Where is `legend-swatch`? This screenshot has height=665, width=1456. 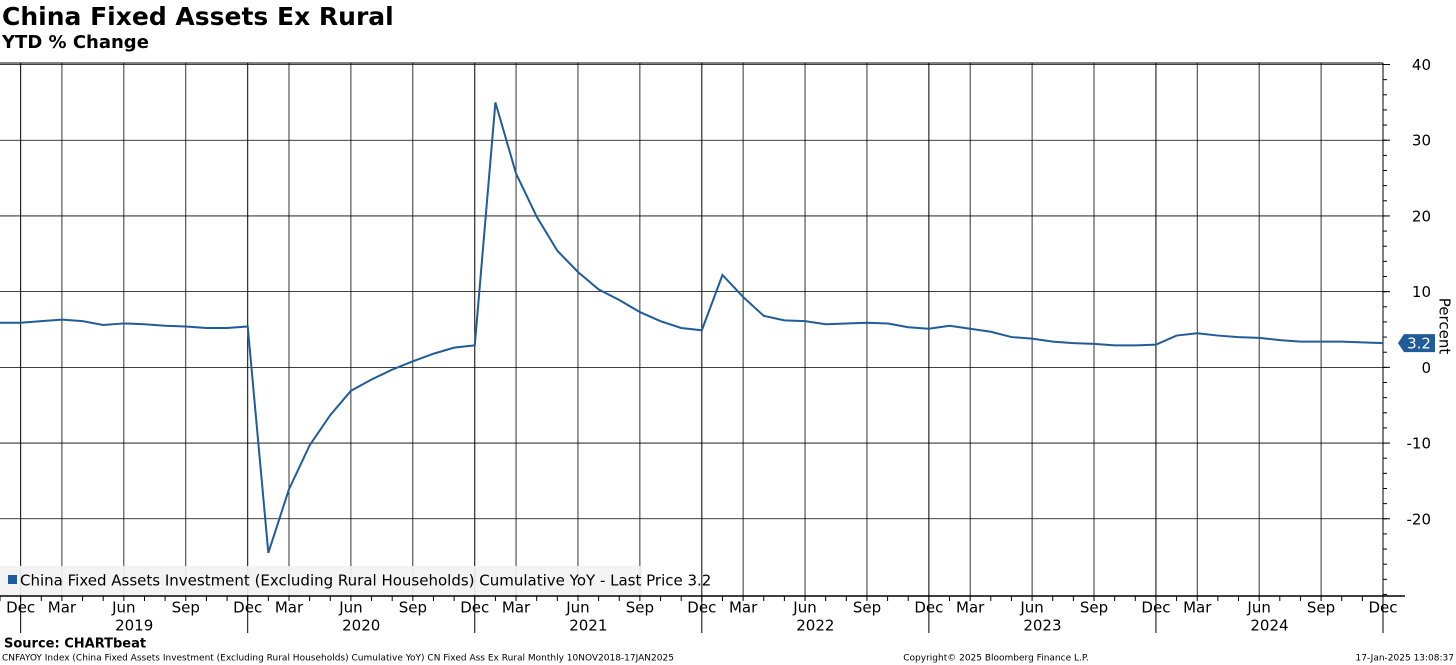
legend-swatch is located at coordinates (12, 579).